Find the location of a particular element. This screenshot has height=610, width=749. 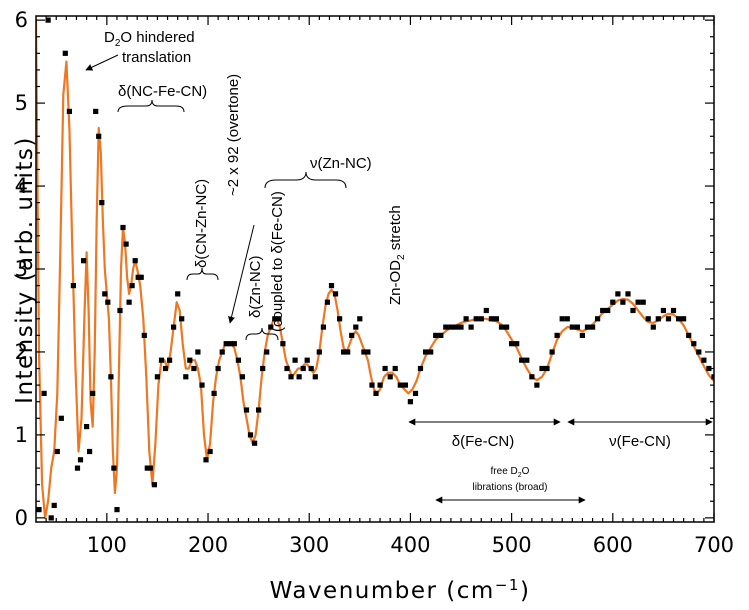

y-tick-label: 3 is located at coordinates (21, 269).